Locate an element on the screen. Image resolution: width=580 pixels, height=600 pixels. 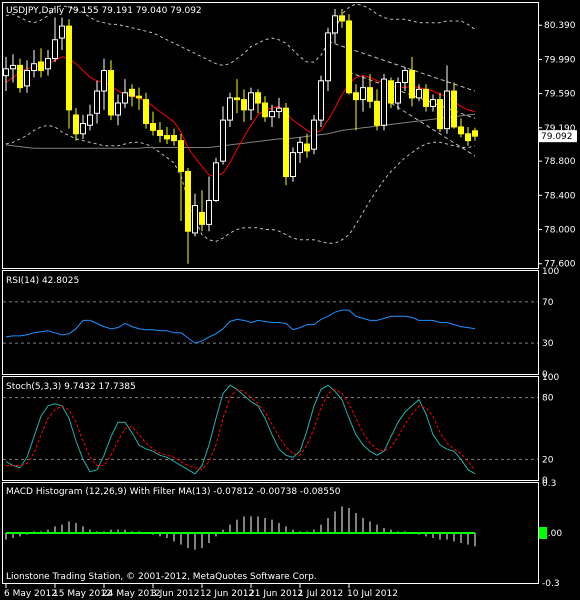
date-axis-label: 21 Jun 2012 is located at coordinates (276, 594).